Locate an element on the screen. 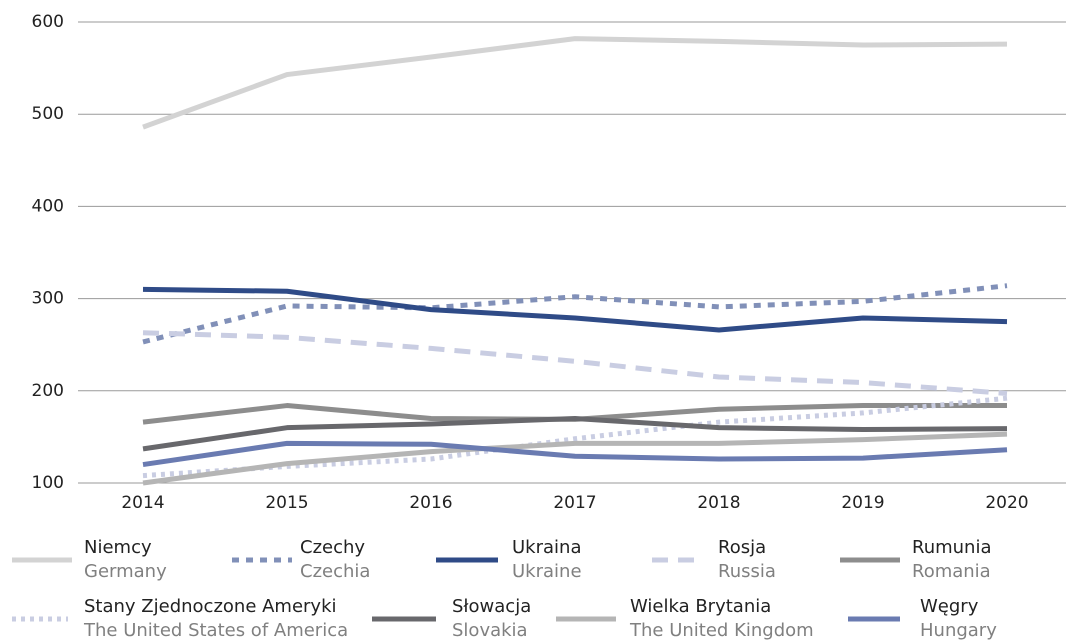 The height and width of the screenshot is (644, 1066). x-tick-label: 2018 is located at coordinates (718, 503).